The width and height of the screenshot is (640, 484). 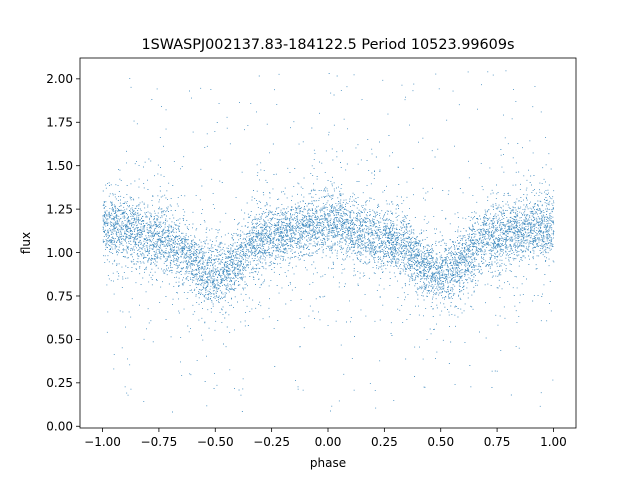 What do you see at coordinates (59, 253) in the screenshot?
I see `y-tick-label: 1.00` at bounding box center [59, 253].